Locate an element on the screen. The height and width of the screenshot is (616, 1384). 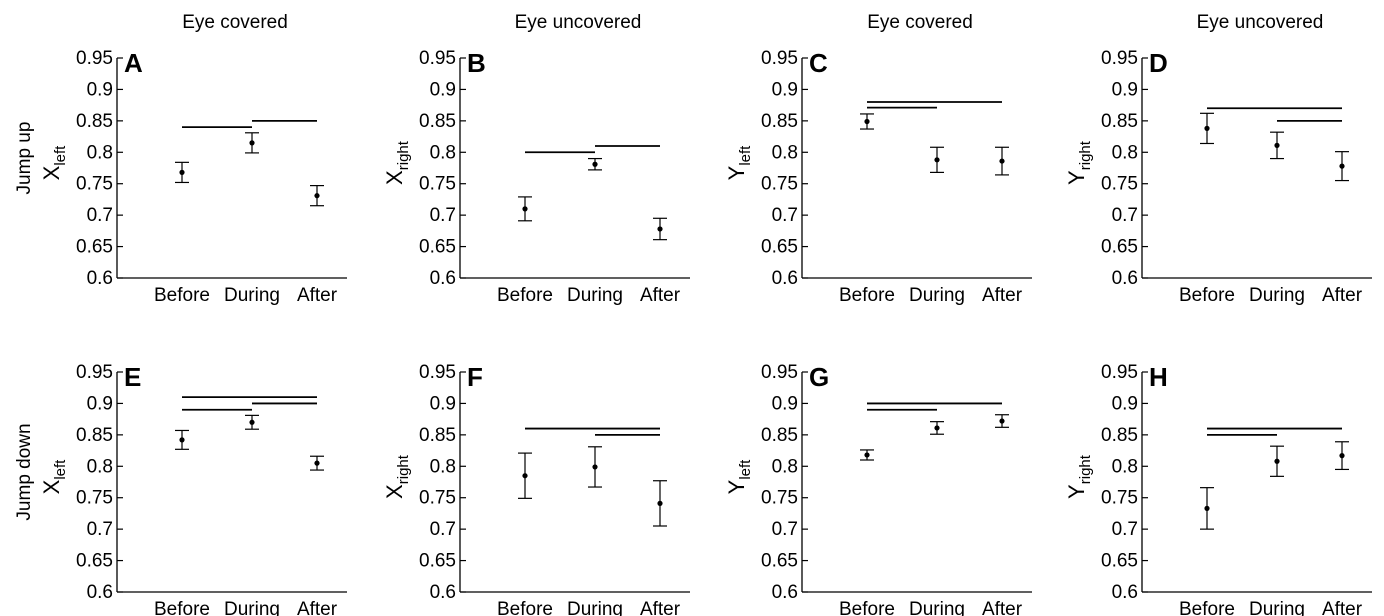
y-axis-label: Yleft is located at coordinates (739, 163).